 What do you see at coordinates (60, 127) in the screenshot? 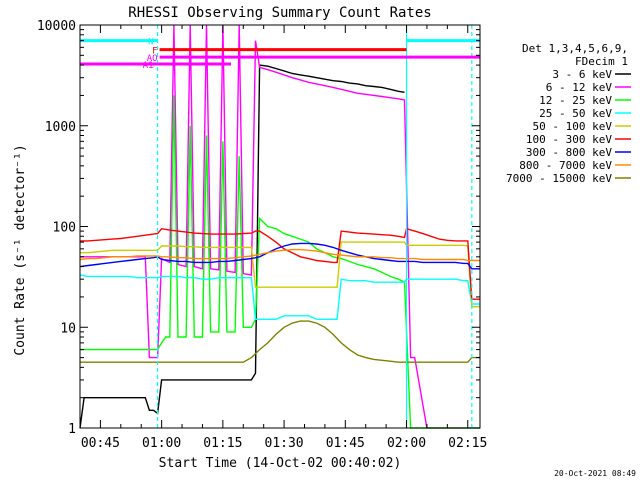
I see `y-tick-label-4: 1000` at bounding box center [60, 127].